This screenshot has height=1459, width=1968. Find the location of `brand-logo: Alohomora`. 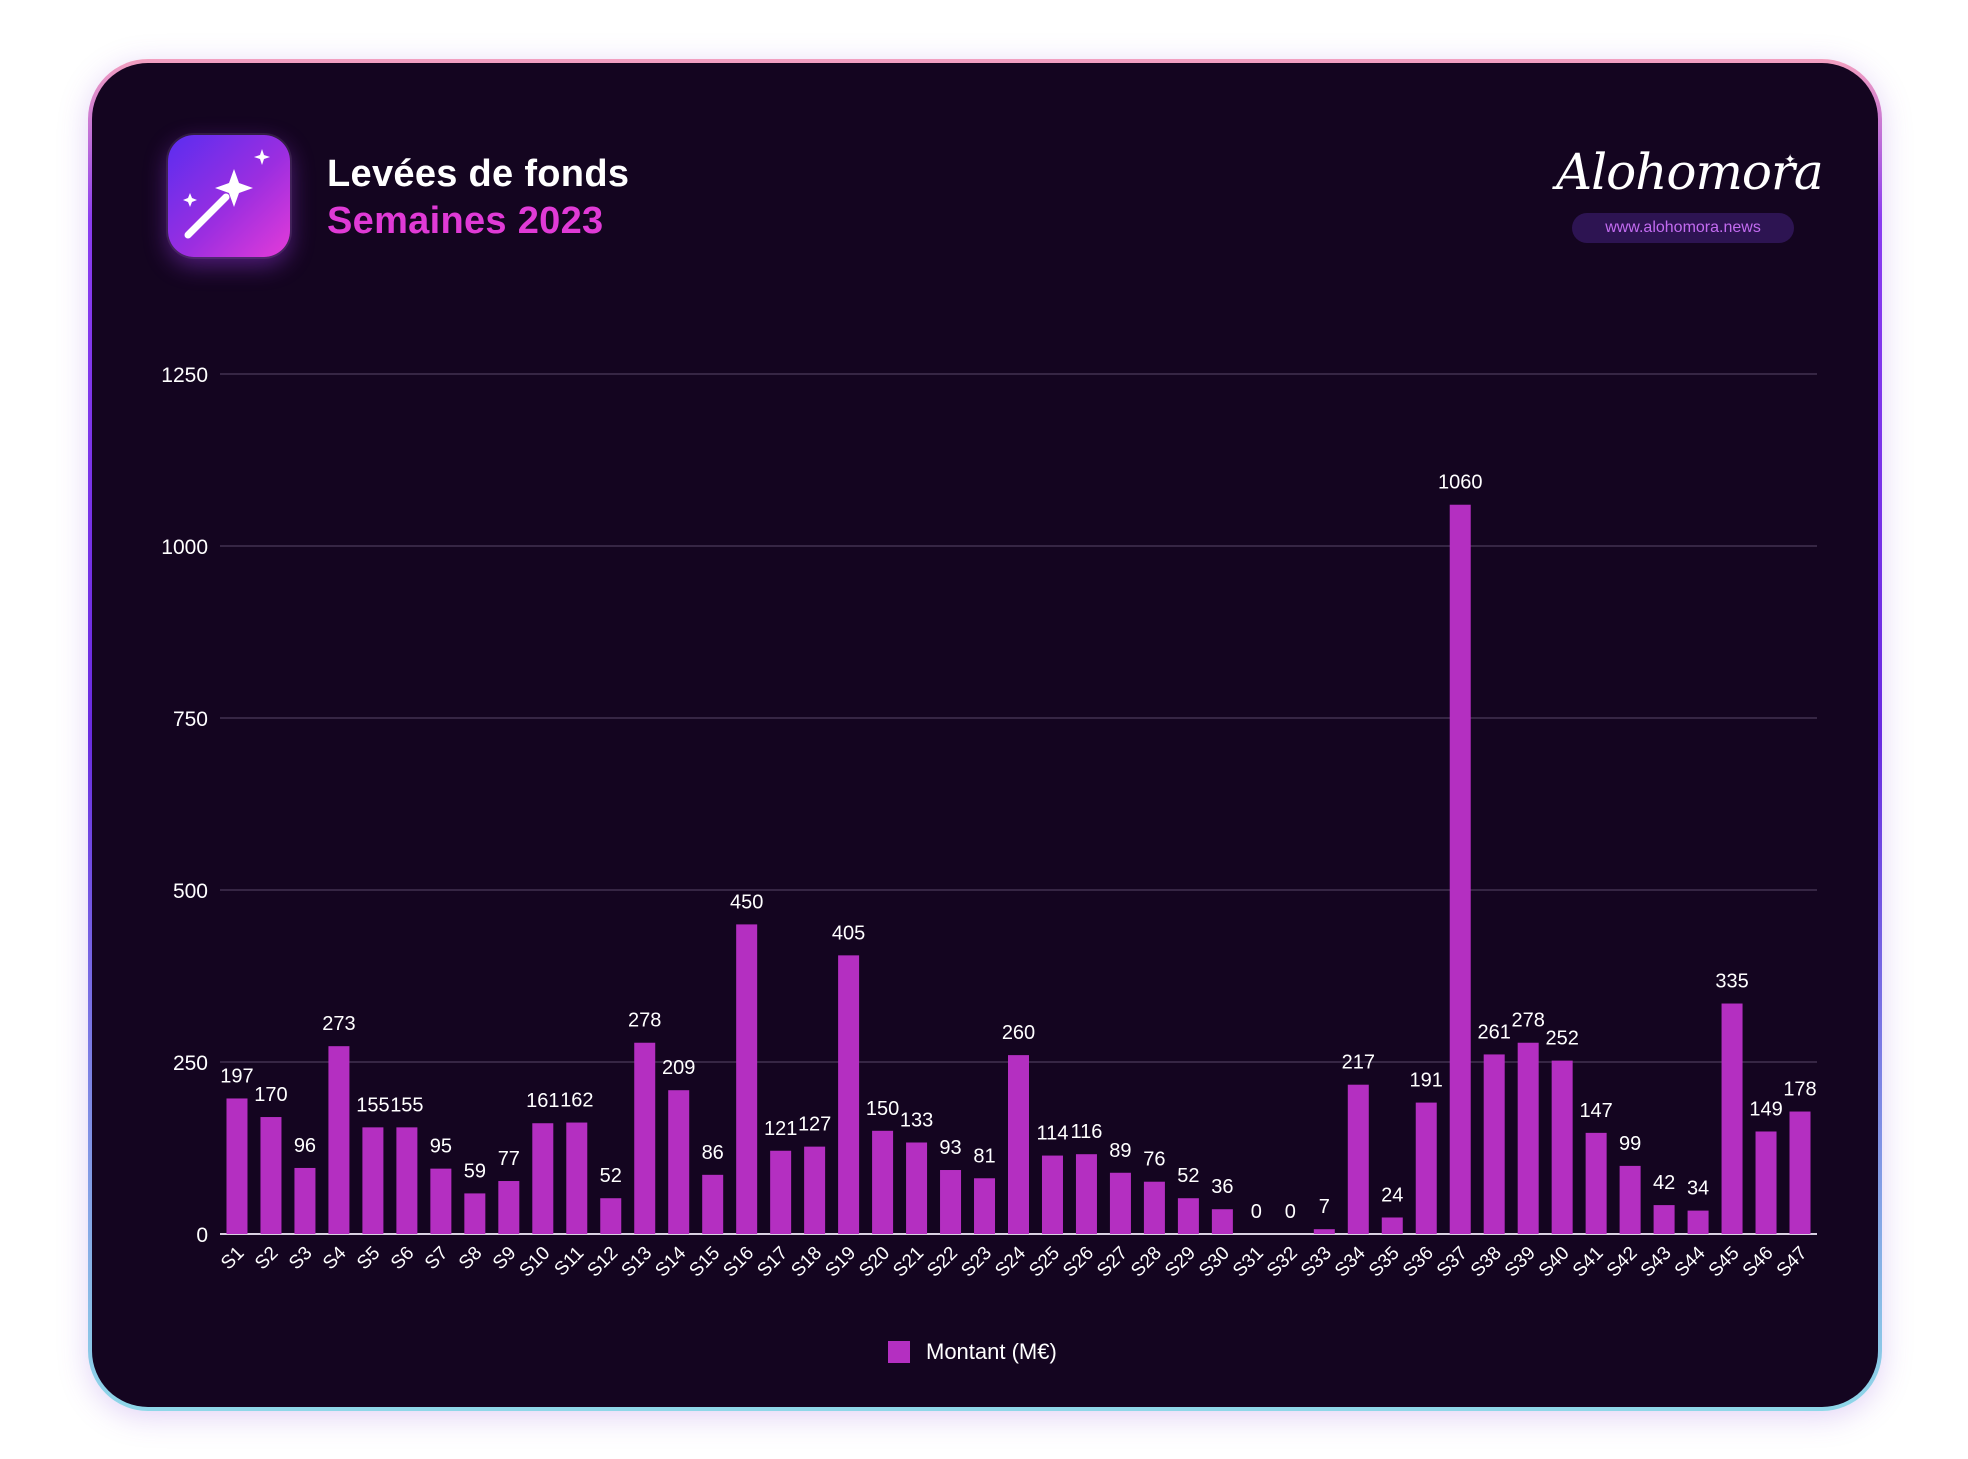

brand-logo: Alohomora is located at coordinates (1690, 172).